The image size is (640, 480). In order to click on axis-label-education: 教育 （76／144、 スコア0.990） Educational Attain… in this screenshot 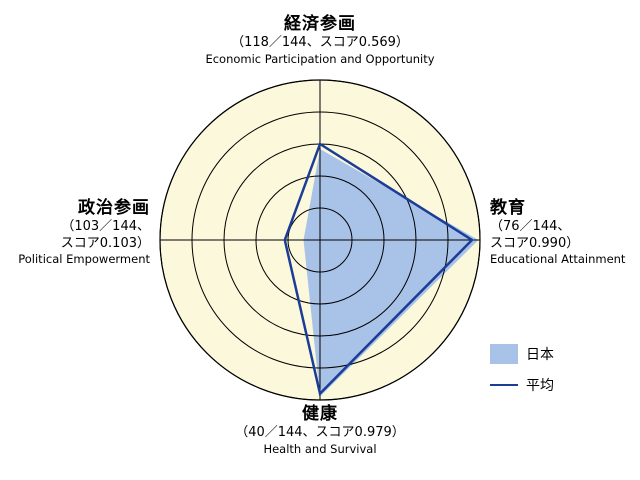, I will do `click(557, 232)`.